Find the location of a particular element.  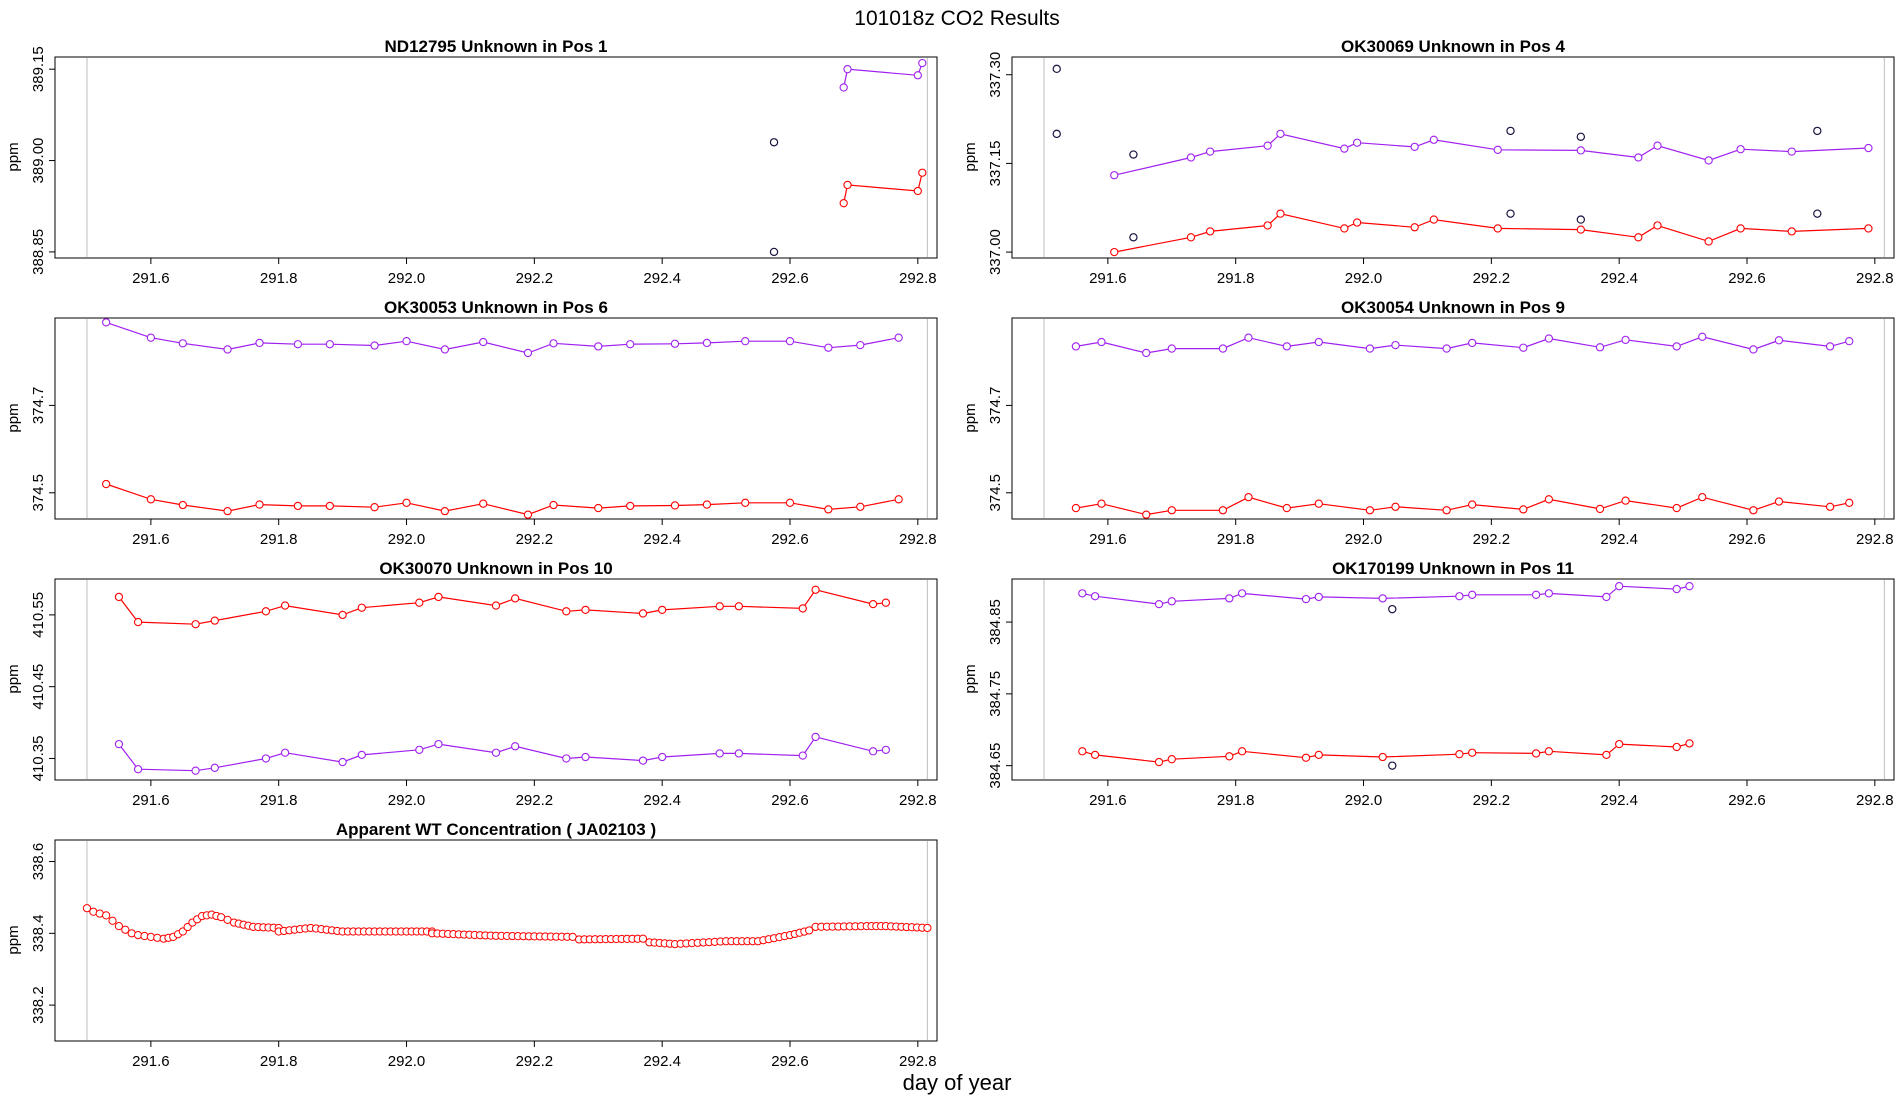

panel-title: OK30070 Unknown in Pos 10 is located at coordinates (495, 568).